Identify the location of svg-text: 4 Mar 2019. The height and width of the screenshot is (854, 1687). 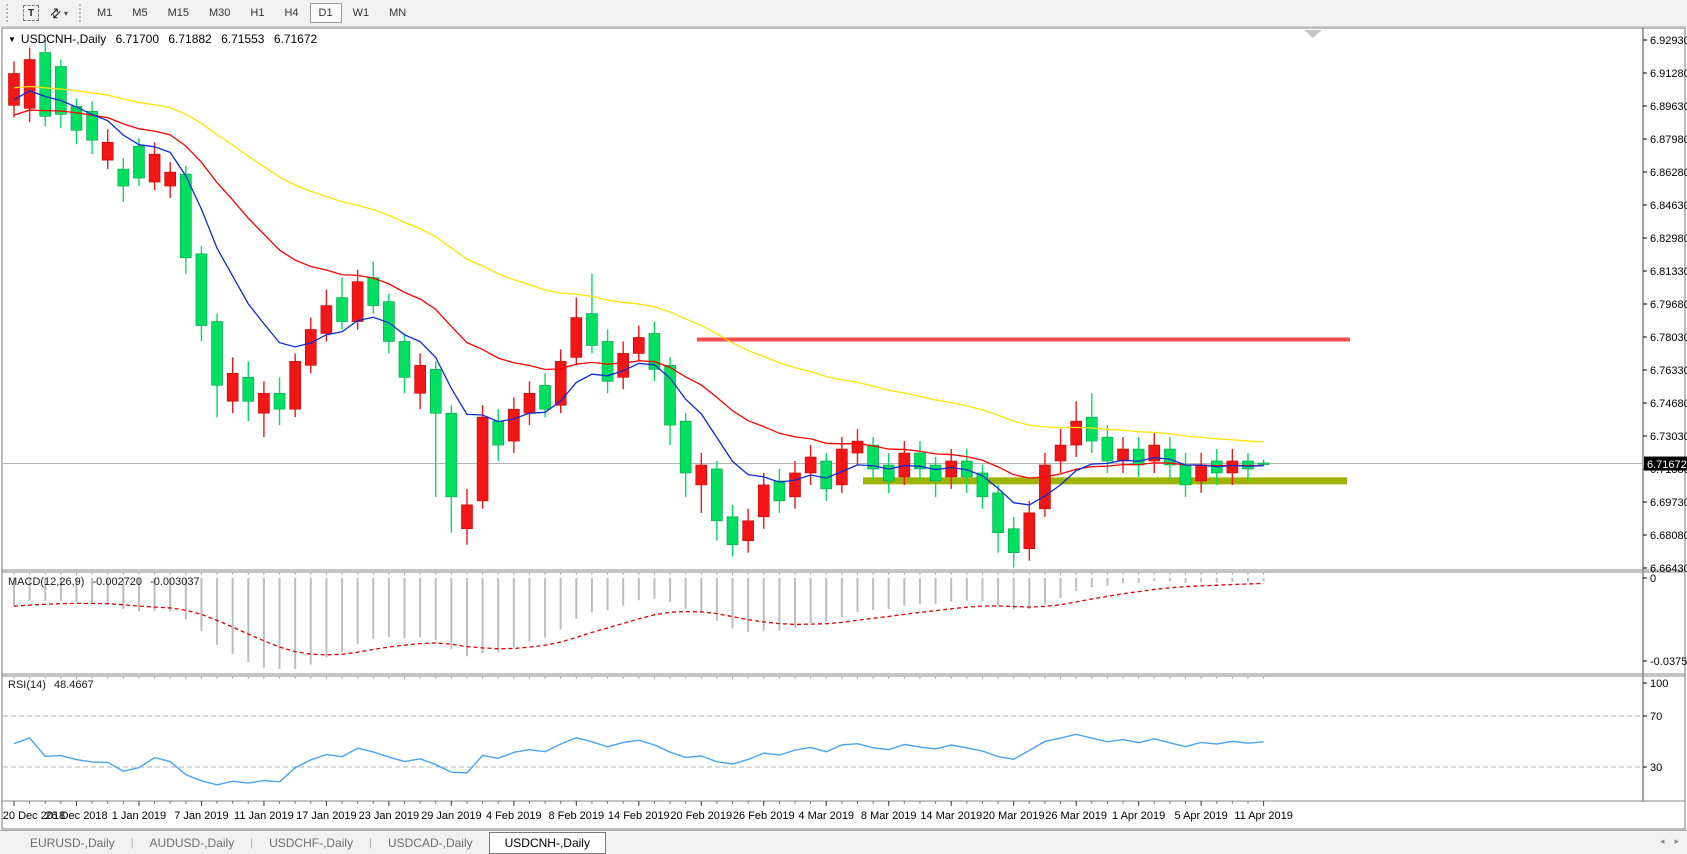
(826, 816).